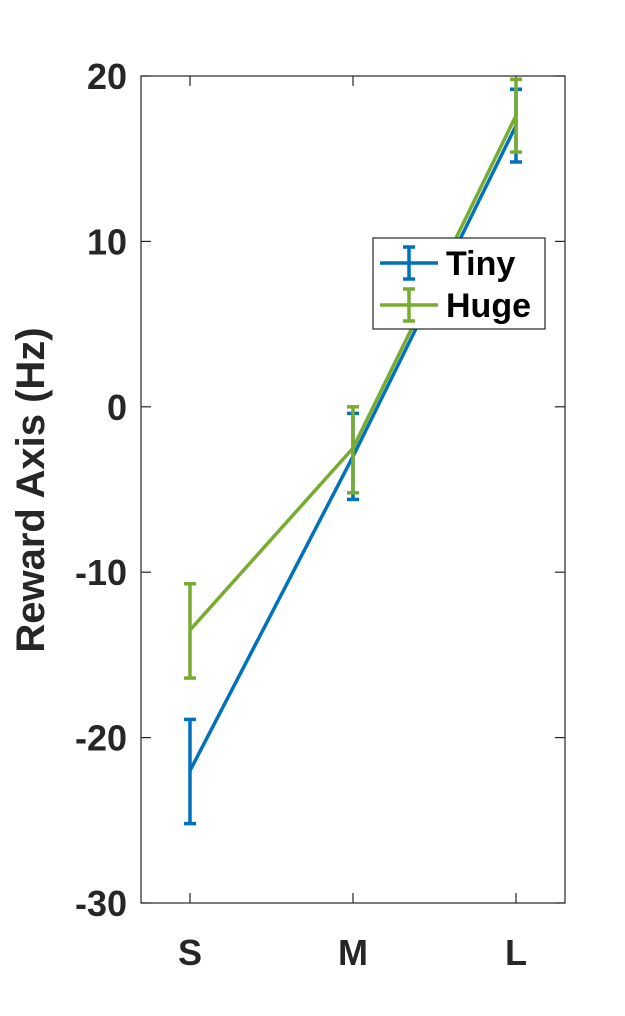 This screenshot has height=1016, width=625. I want to click on legend: Tiny Huge, so click(459, 283).